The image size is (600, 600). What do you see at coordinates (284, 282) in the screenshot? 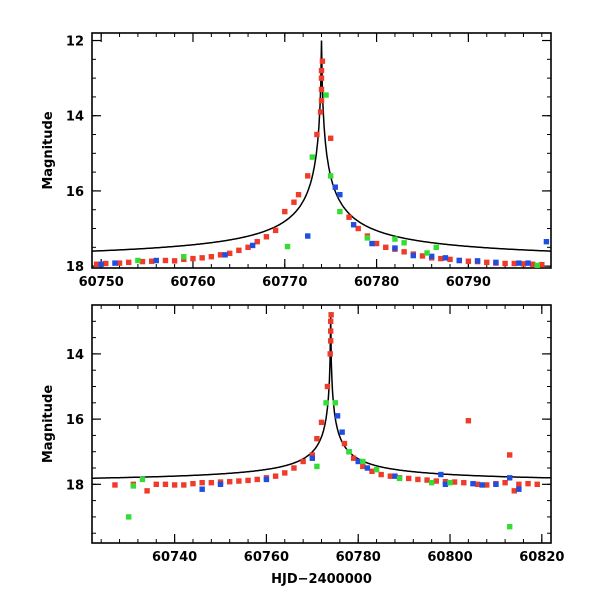
I see `x-tick-label: 60770` at bounding box center [284, 282].